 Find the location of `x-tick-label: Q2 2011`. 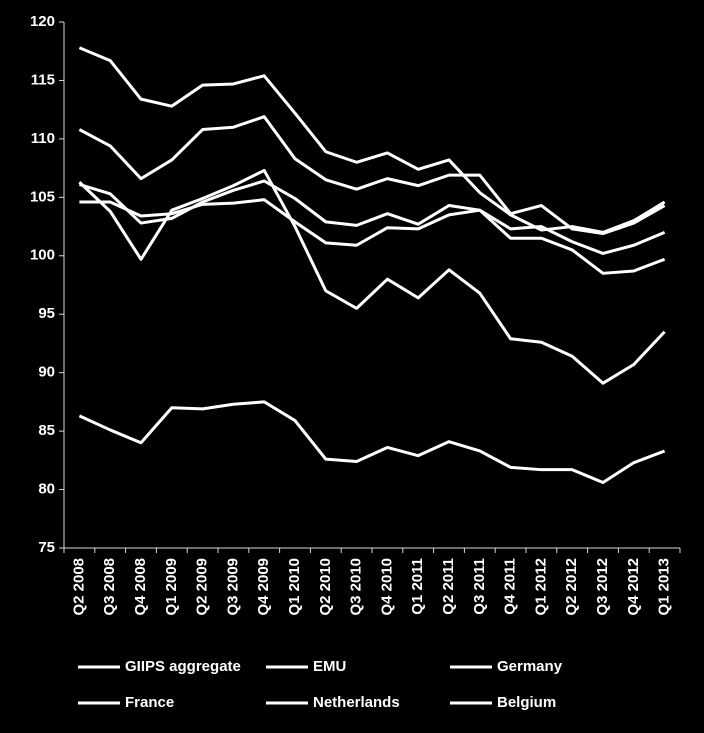

x-tick-label: Q2 2011 is located at coordinates (448, 586).